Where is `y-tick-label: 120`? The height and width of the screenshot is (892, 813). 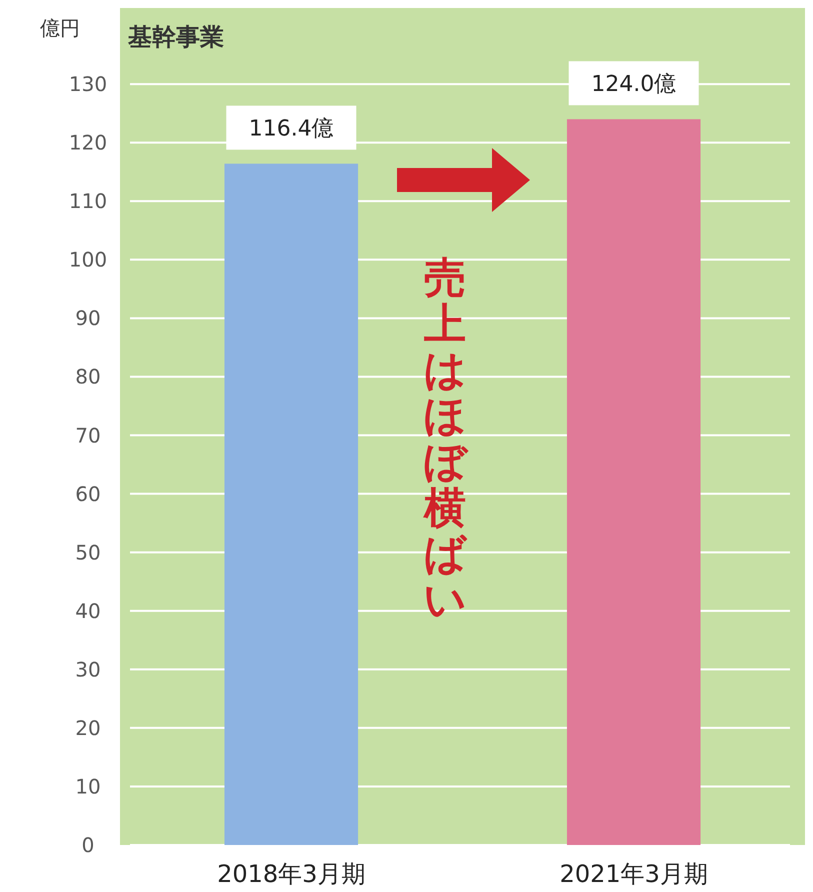 y-tick-label: 120 is located at coordinates (88, 142).